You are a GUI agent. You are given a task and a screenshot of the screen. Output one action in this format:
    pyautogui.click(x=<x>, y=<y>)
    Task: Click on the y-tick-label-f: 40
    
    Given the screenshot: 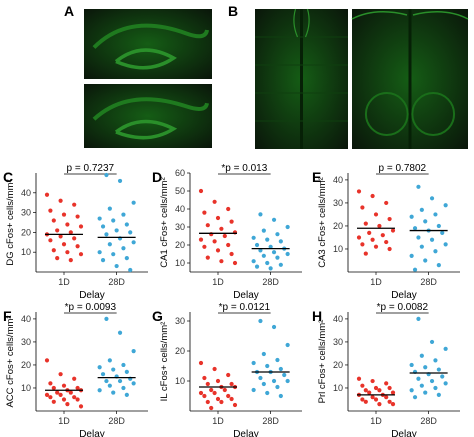 What is the action you would take?
    pyautogui.click(x=26, y=319)
    